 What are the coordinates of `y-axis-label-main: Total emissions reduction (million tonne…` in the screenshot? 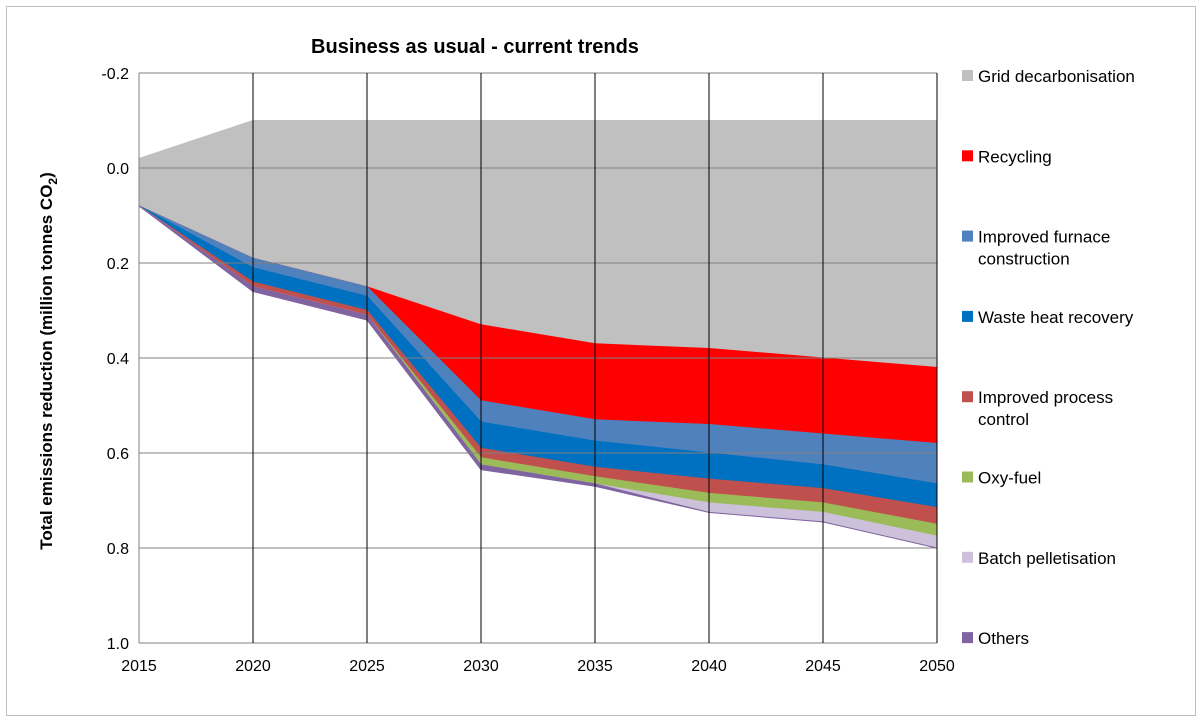 It's located at (46, 367).